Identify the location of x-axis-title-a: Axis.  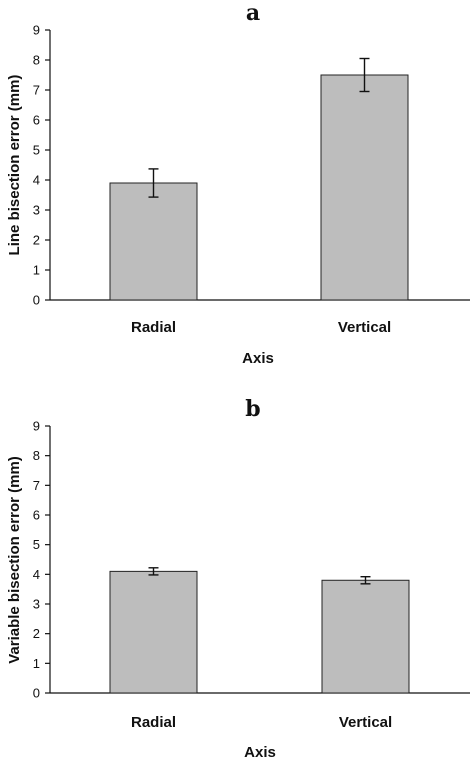
(258, 358).